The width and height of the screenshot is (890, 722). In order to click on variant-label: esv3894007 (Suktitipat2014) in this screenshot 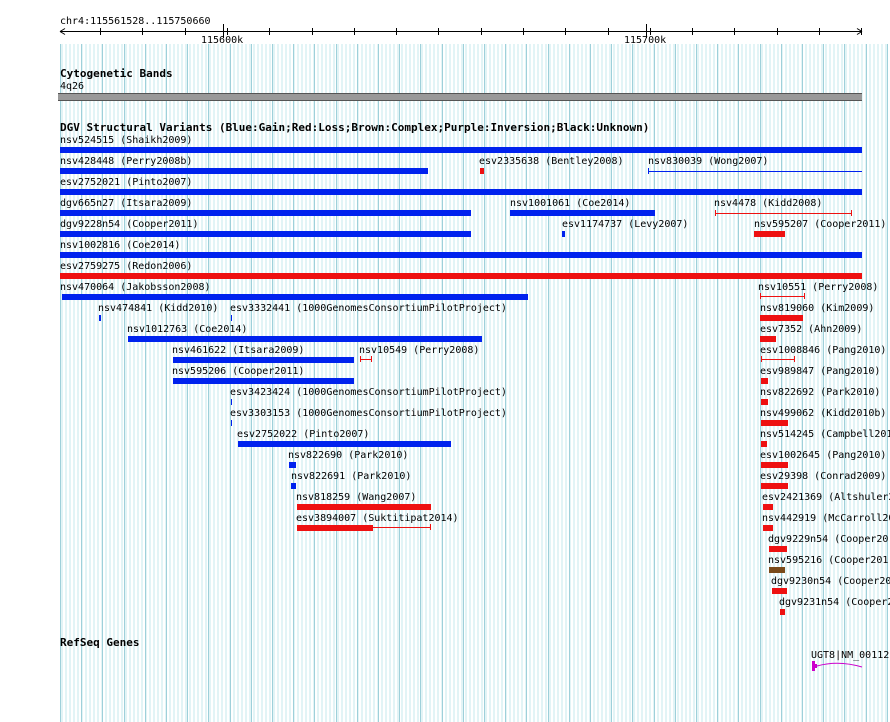, I will do `click(377, 518)`.